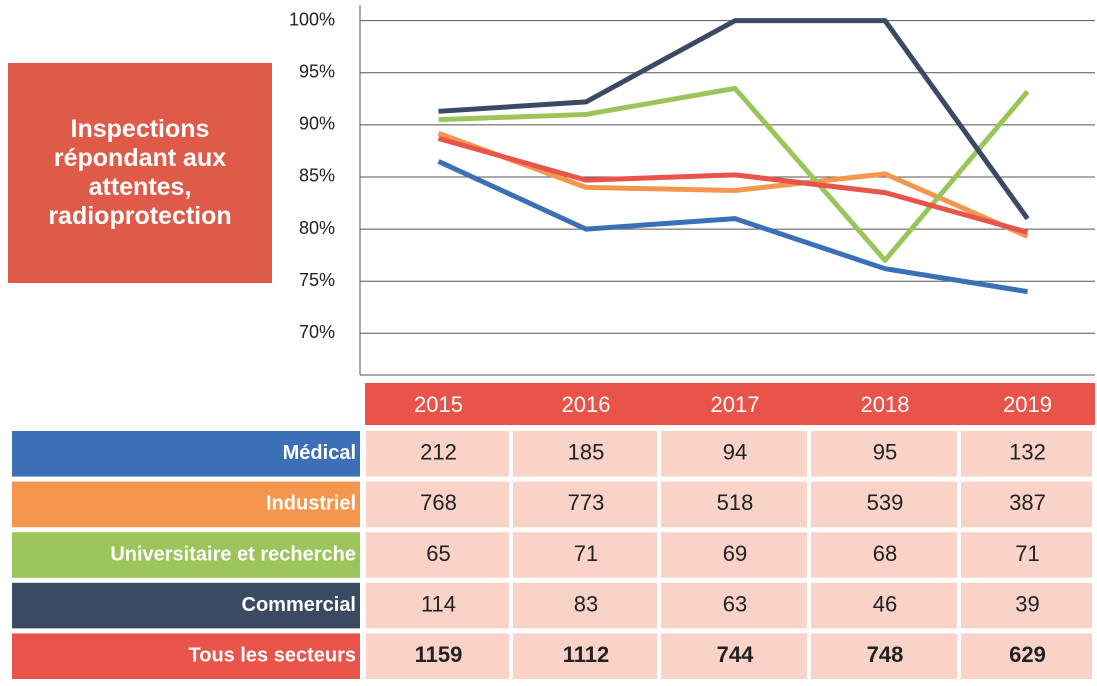 The height and width of the screenshot is (686, 1097). Describe the element at coordinates (317, 124) in the screenshot. I see `y-tick-label: 90%` at that location.